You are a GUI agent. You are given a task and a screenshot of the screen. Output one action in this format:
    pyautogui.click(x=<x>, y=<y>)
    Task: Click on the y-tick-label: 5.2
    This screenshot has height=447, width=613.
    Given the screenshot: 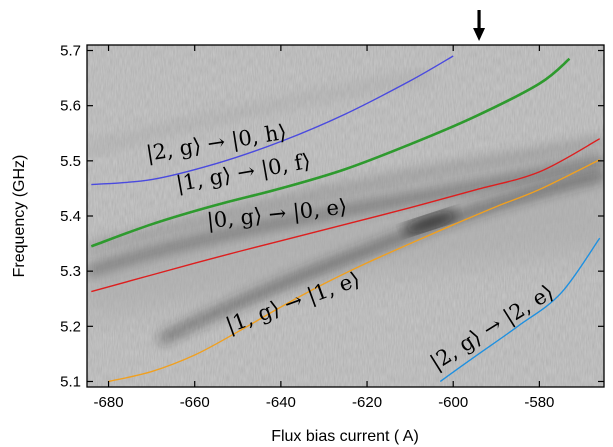 What is the action you would take?
    pyautogui.click(x=70, y=326)
    